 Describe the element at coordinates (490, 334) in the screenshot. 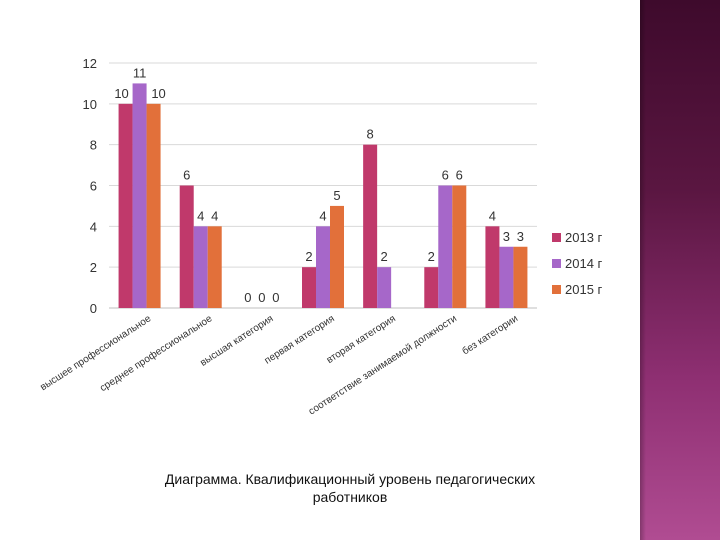

I see `x-category-label: без категории` at that location.